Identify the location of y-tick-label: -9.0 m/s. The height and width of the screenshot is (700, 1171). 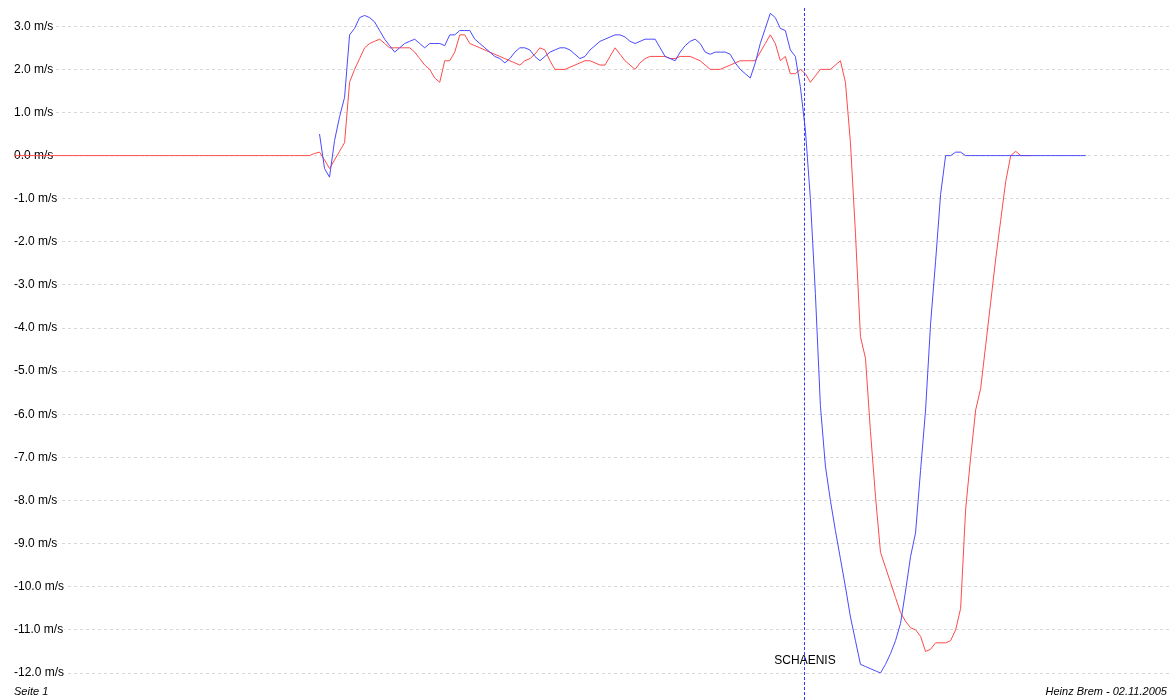
(36, 542).